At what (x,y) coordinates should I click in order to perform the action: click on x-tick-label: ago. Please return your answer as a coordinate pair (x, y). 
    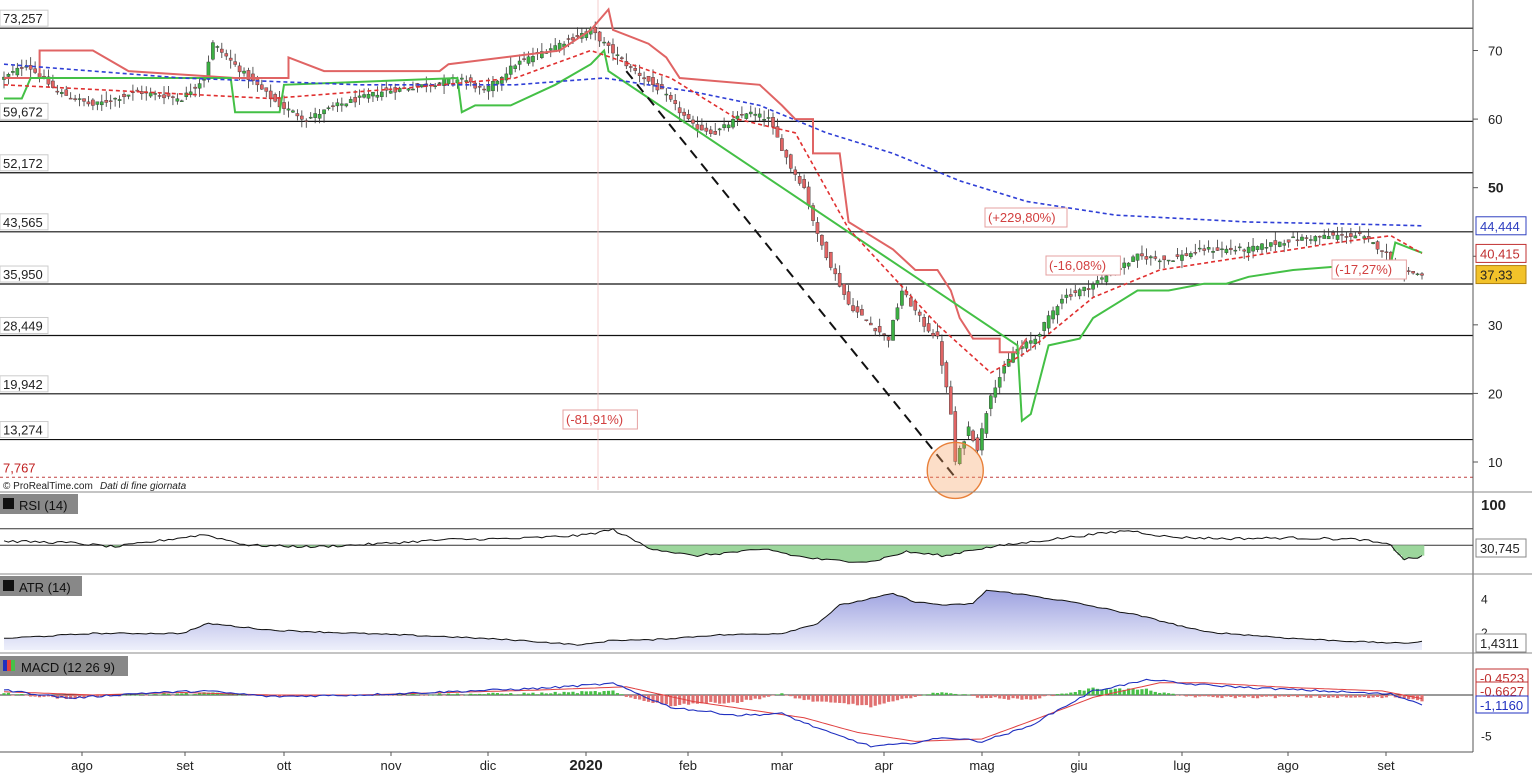
    Looking at the image, I should click on (1288, 765).